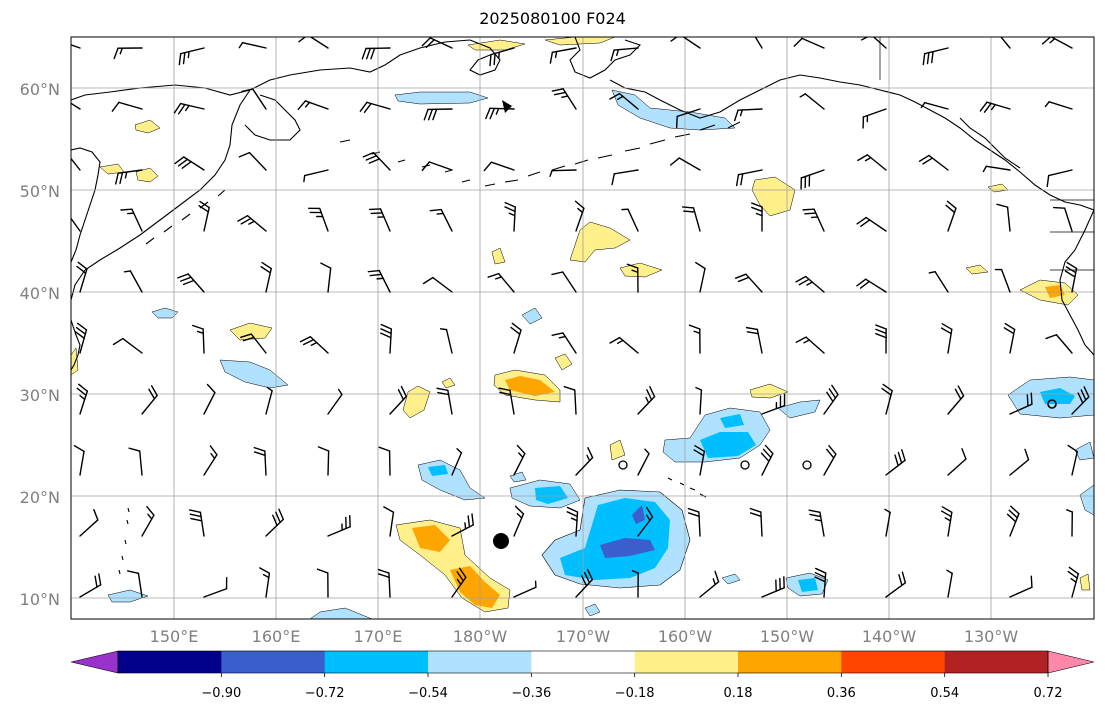 Image resolution: width=1105 pixels, height=712 pixels. Describe the element at coordinates (276, 636) in the screenshot. I see `lon-label: 160°E` at that location.